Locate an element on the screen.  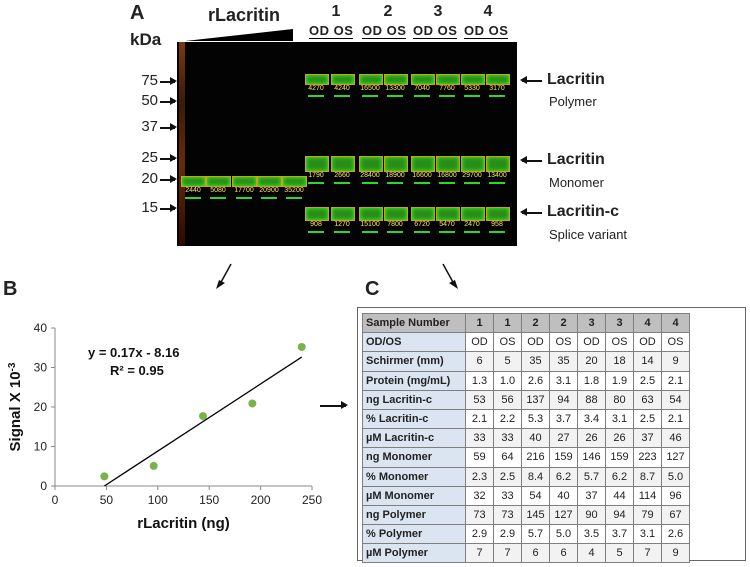
monomer-band-value: 2660 is located at coordinates (342, 175).